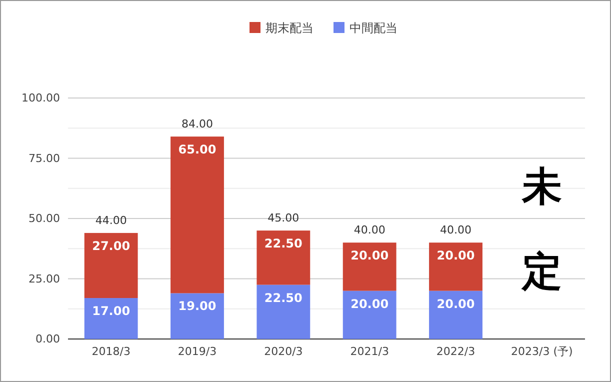 This screenshot has width=611, height=382. What do you see at coordinates (197, 124) in the screenshot?
I see `total-label: 84.00` at bounding box center [197, 124].